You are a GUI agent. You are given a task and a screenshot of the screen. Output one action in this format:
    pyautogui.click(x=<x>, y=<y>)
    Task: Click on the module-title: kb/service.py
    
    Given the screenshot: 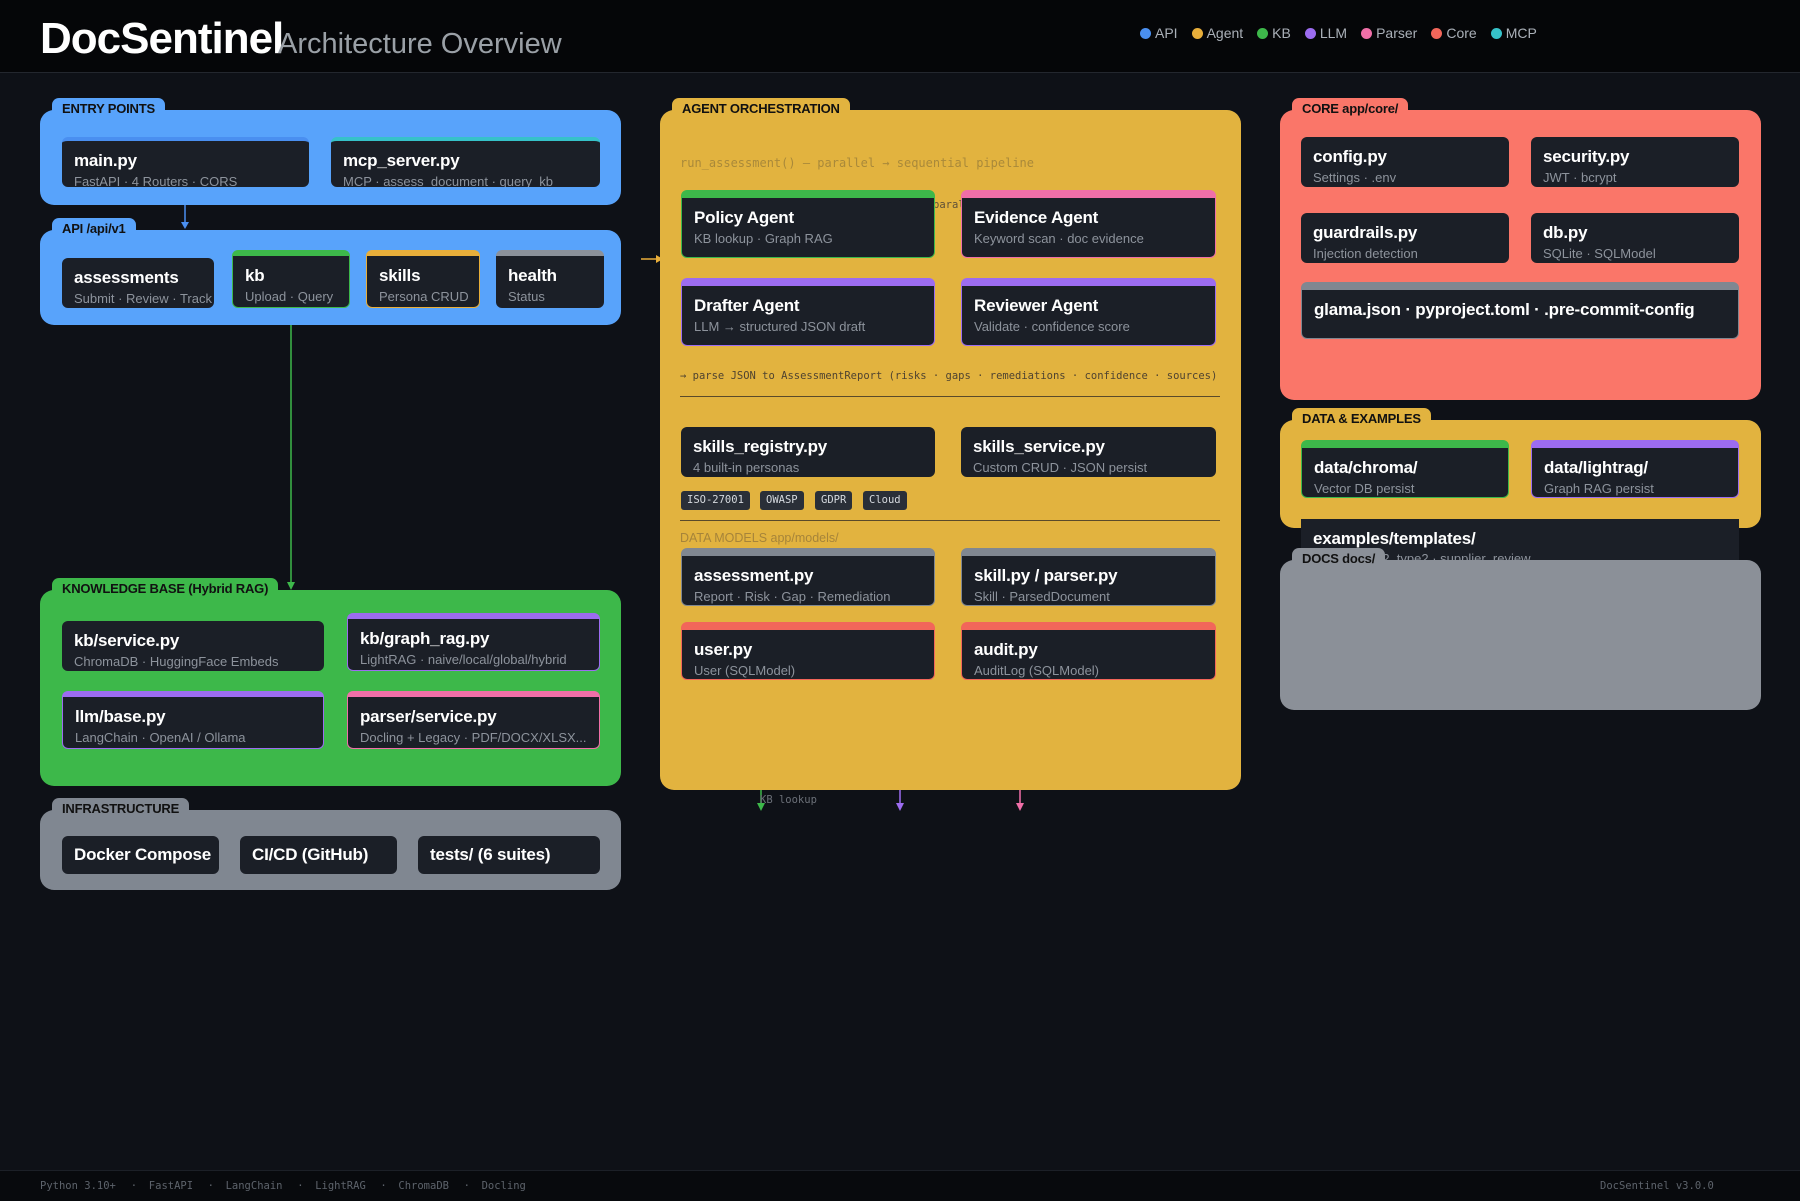 What is the action you would take?
    pyautogui.click(x=127, y=640)
    